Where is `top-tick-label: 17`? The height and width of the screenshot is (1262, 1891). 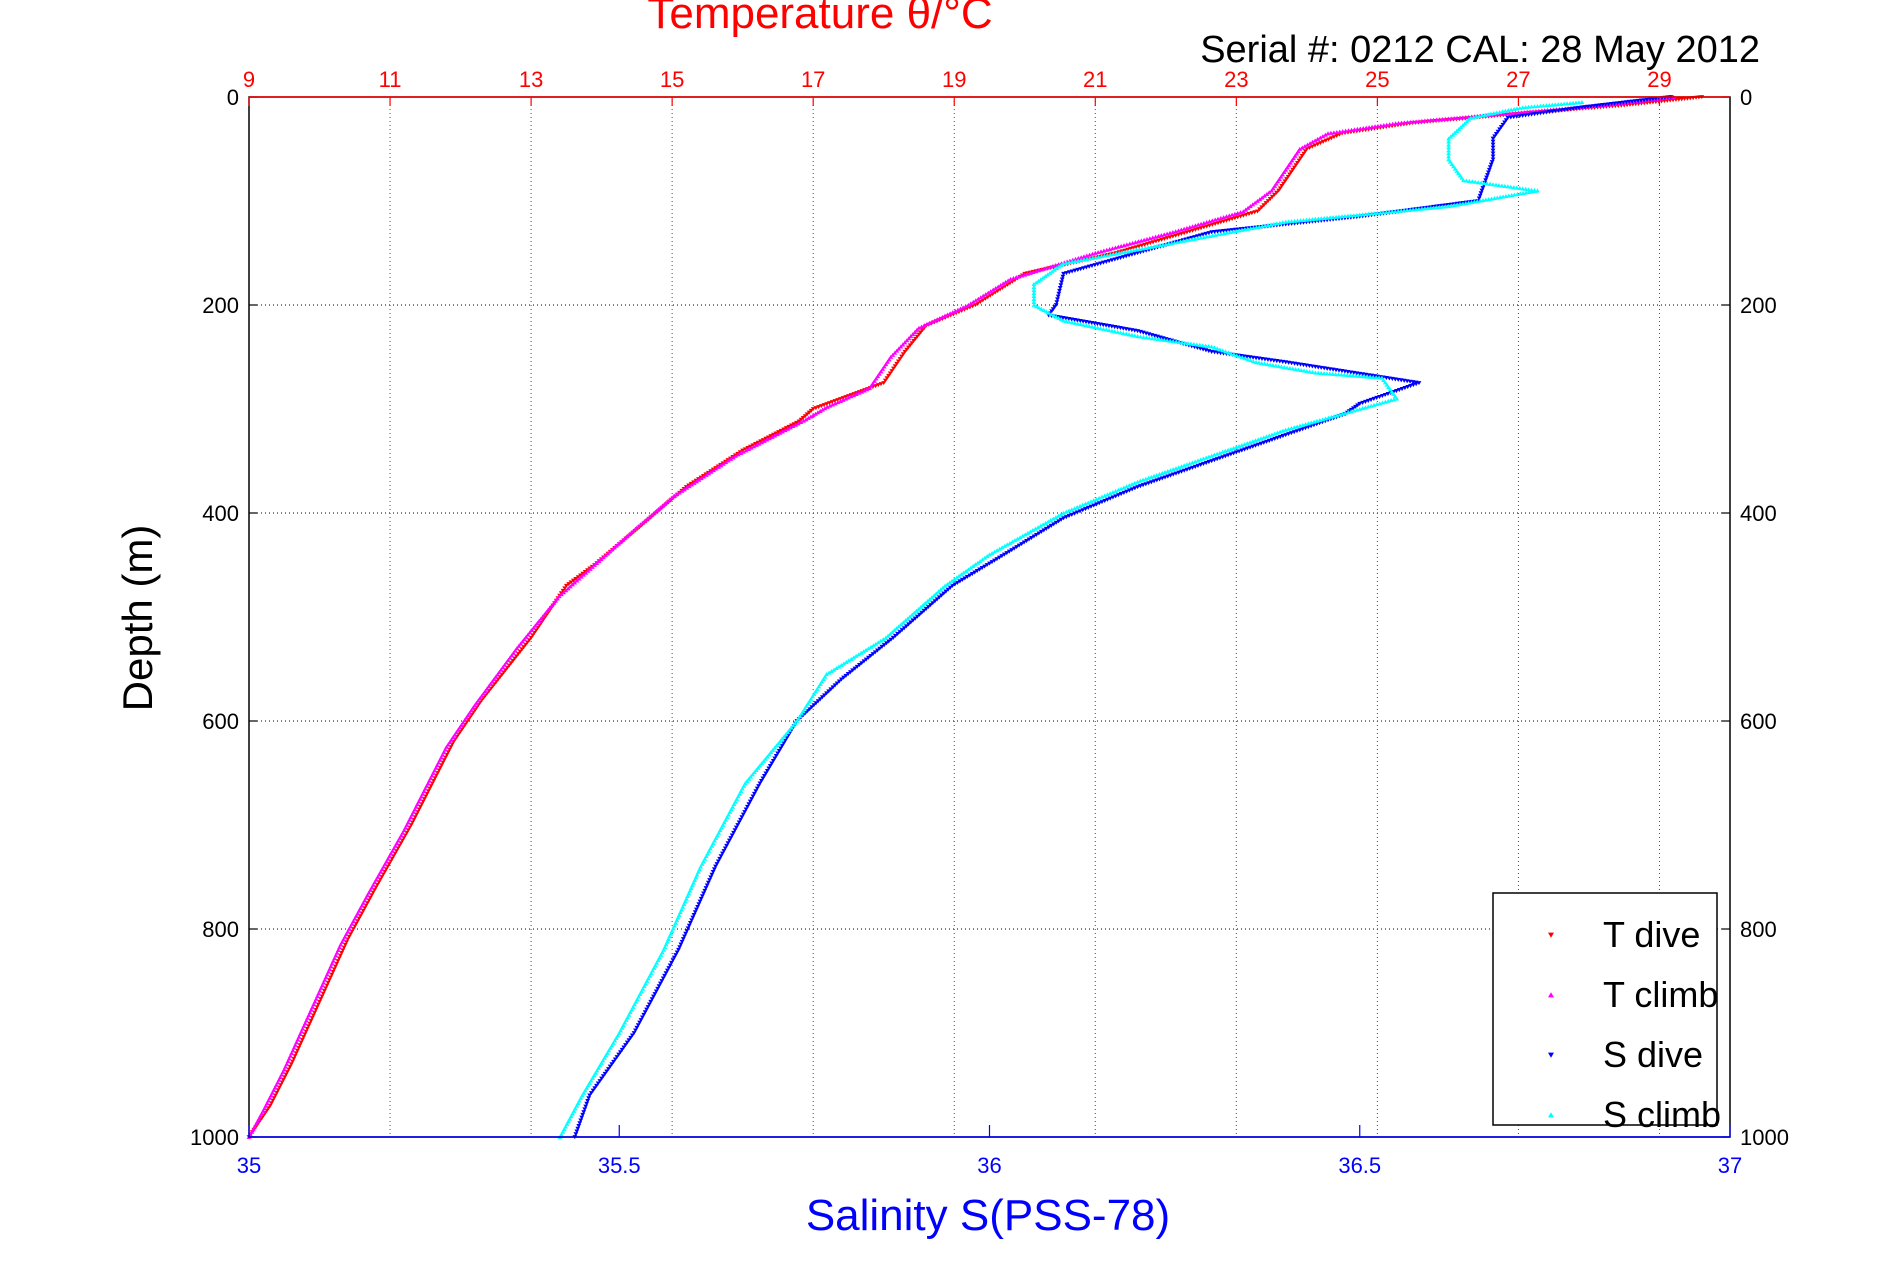
top-tick-label: 17 is located at coordinates (813, 79).